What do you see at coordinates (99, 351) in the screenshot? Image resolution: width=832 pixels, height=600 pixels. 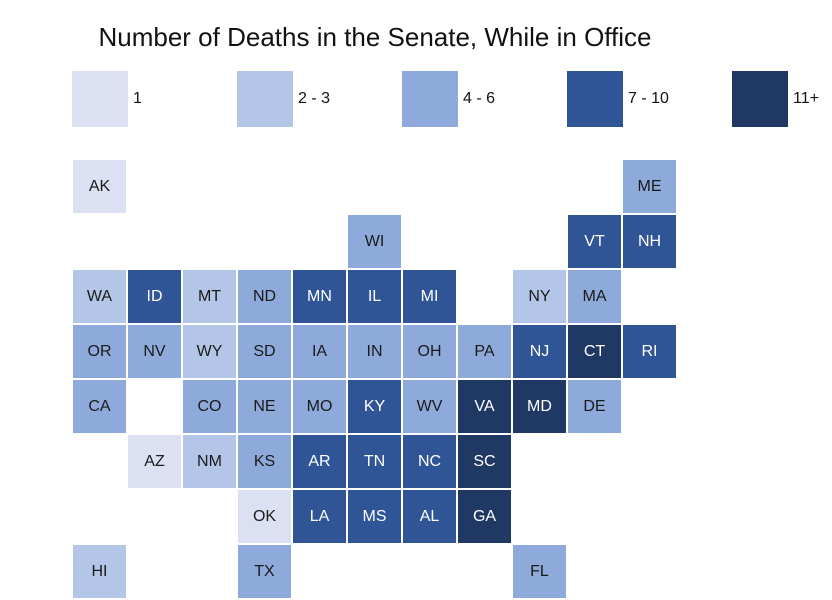 I see `state-tile-or: OR` at bounding box center [99, 351].